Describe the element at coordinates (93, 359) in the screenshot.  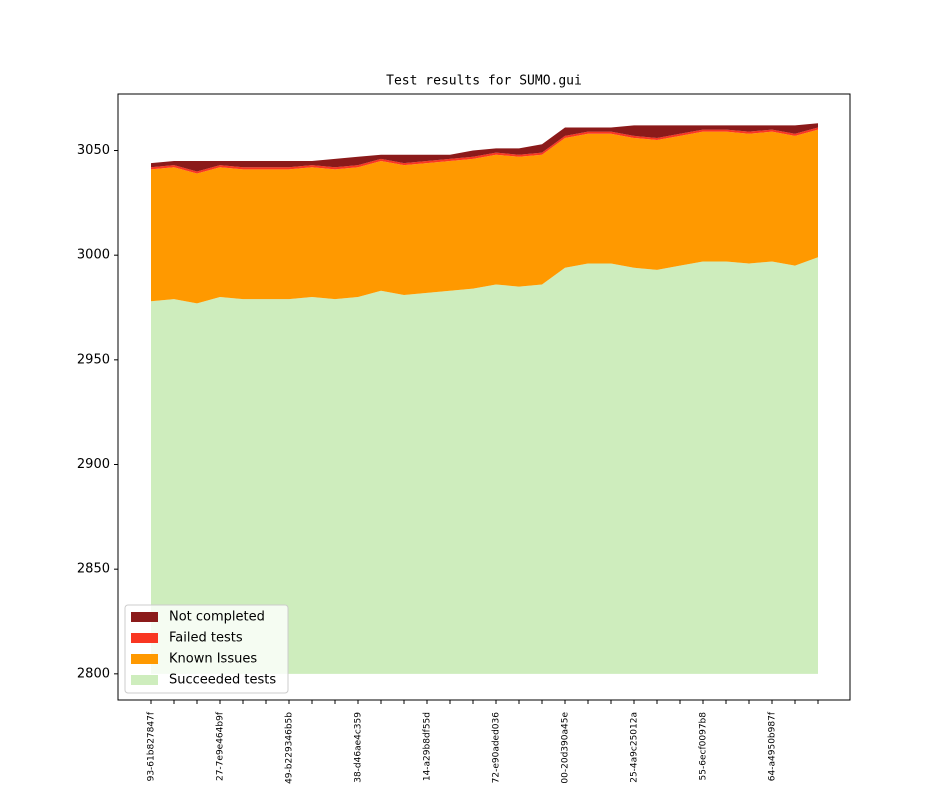
I see `y-tick-label: 2950` at that location.